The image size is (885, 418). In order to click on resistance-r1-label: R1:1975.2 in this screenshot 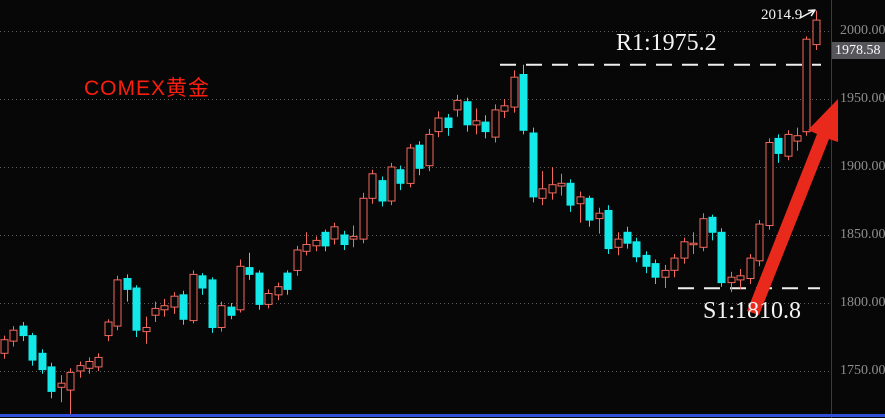, I will do `click(666, 43)`.